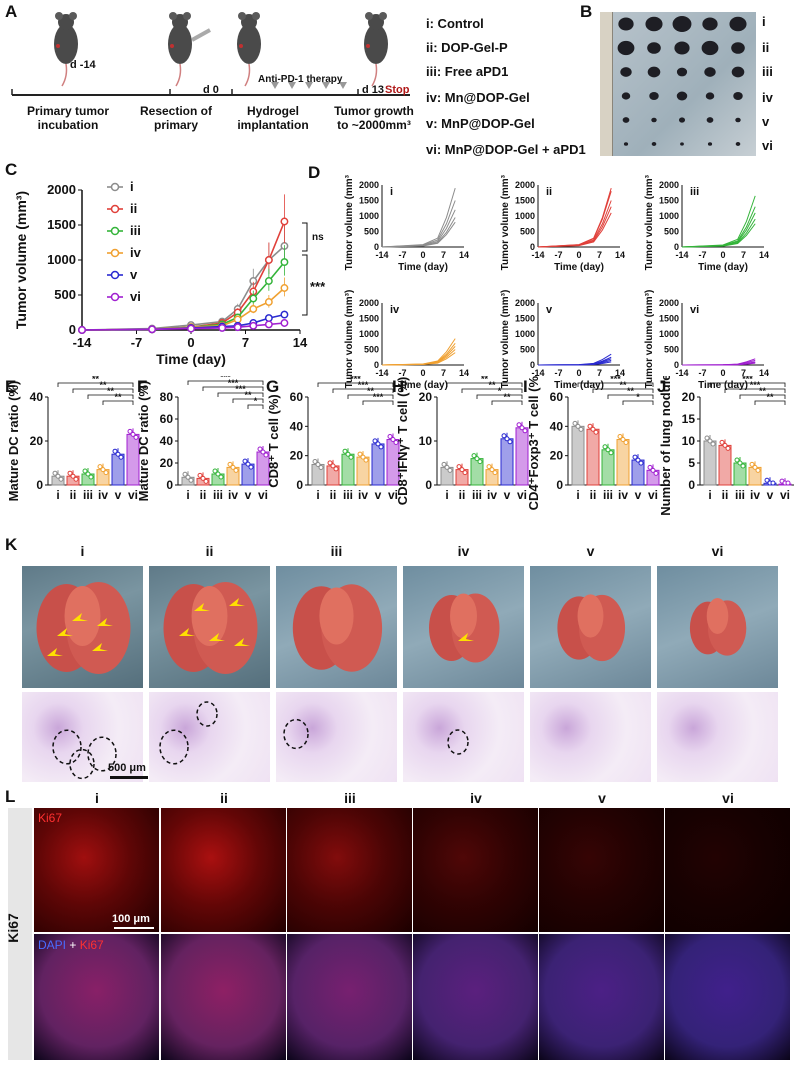 The image size is (797, 1067). Describe the element at coordinates (653, 495) in the screenshot. I see `bar-x-label-I-vi: vi` at that location.